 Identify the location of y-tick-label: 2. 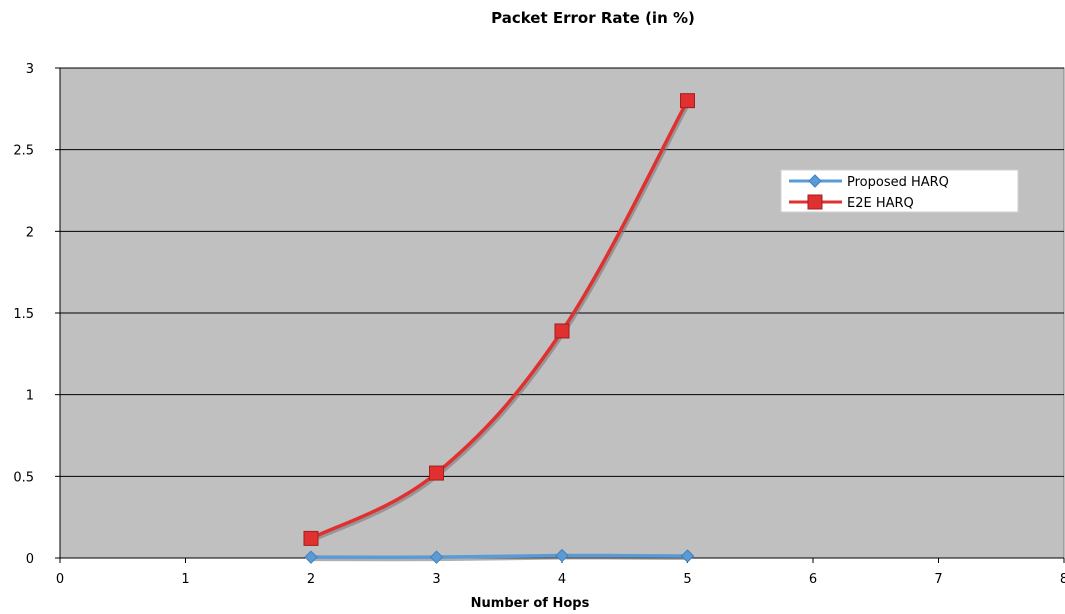
(30, 232).